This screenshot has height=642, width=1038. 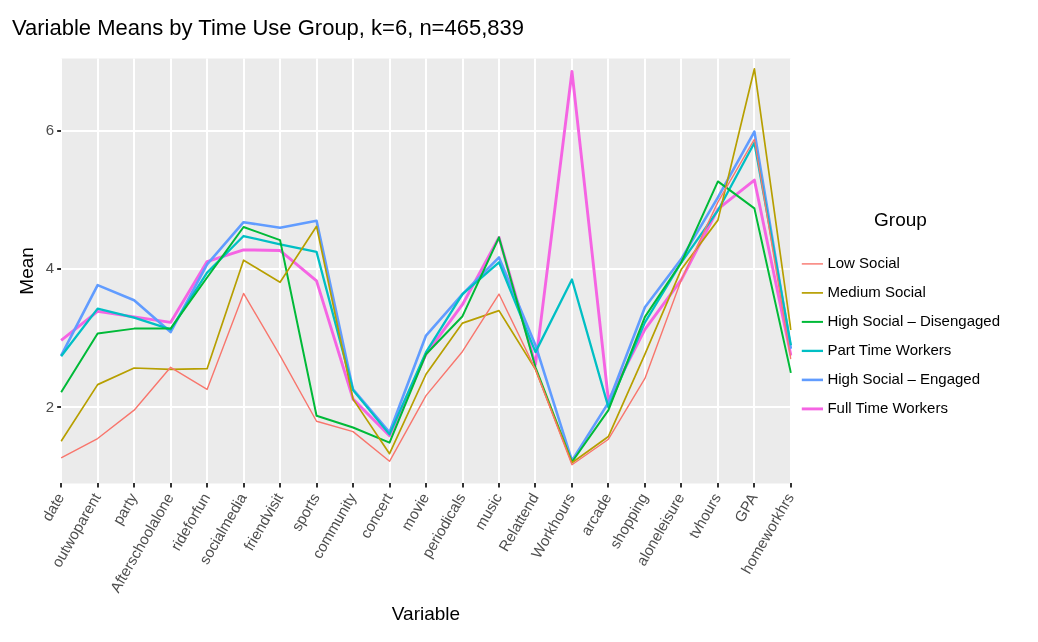 I want to click on y-tick-label: 4, so click(x=50, y=268).